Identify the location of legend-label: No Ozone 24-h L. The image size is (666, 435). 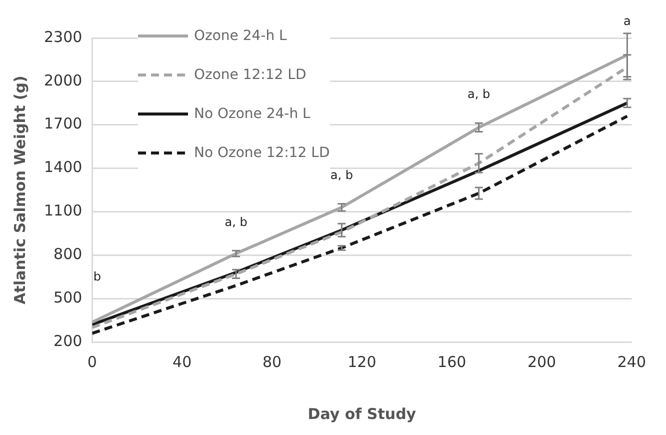
(252, 114).